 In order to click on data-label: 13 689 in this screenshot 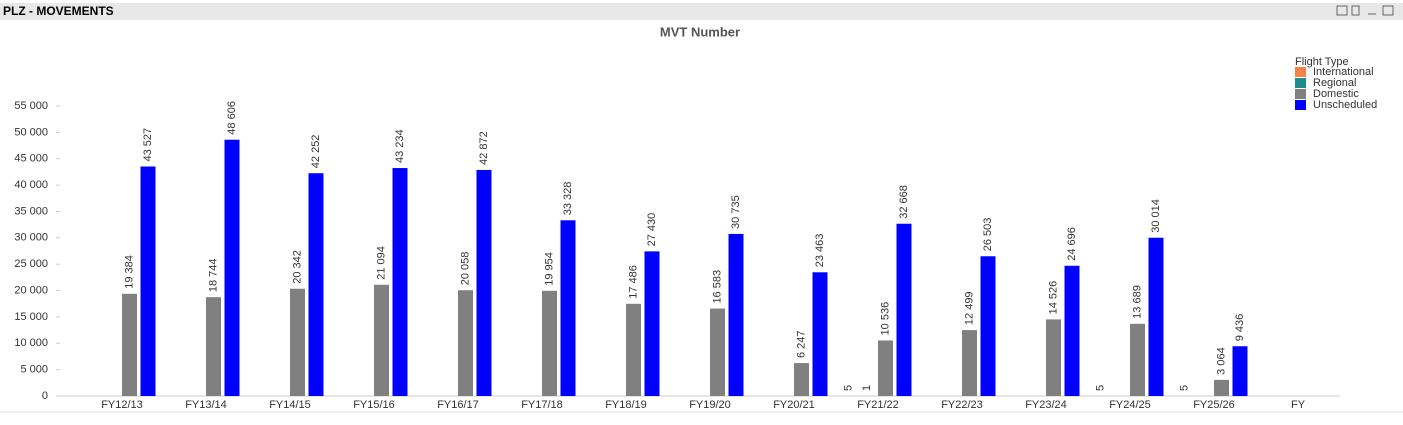, I will do `click(1137, 302)`.